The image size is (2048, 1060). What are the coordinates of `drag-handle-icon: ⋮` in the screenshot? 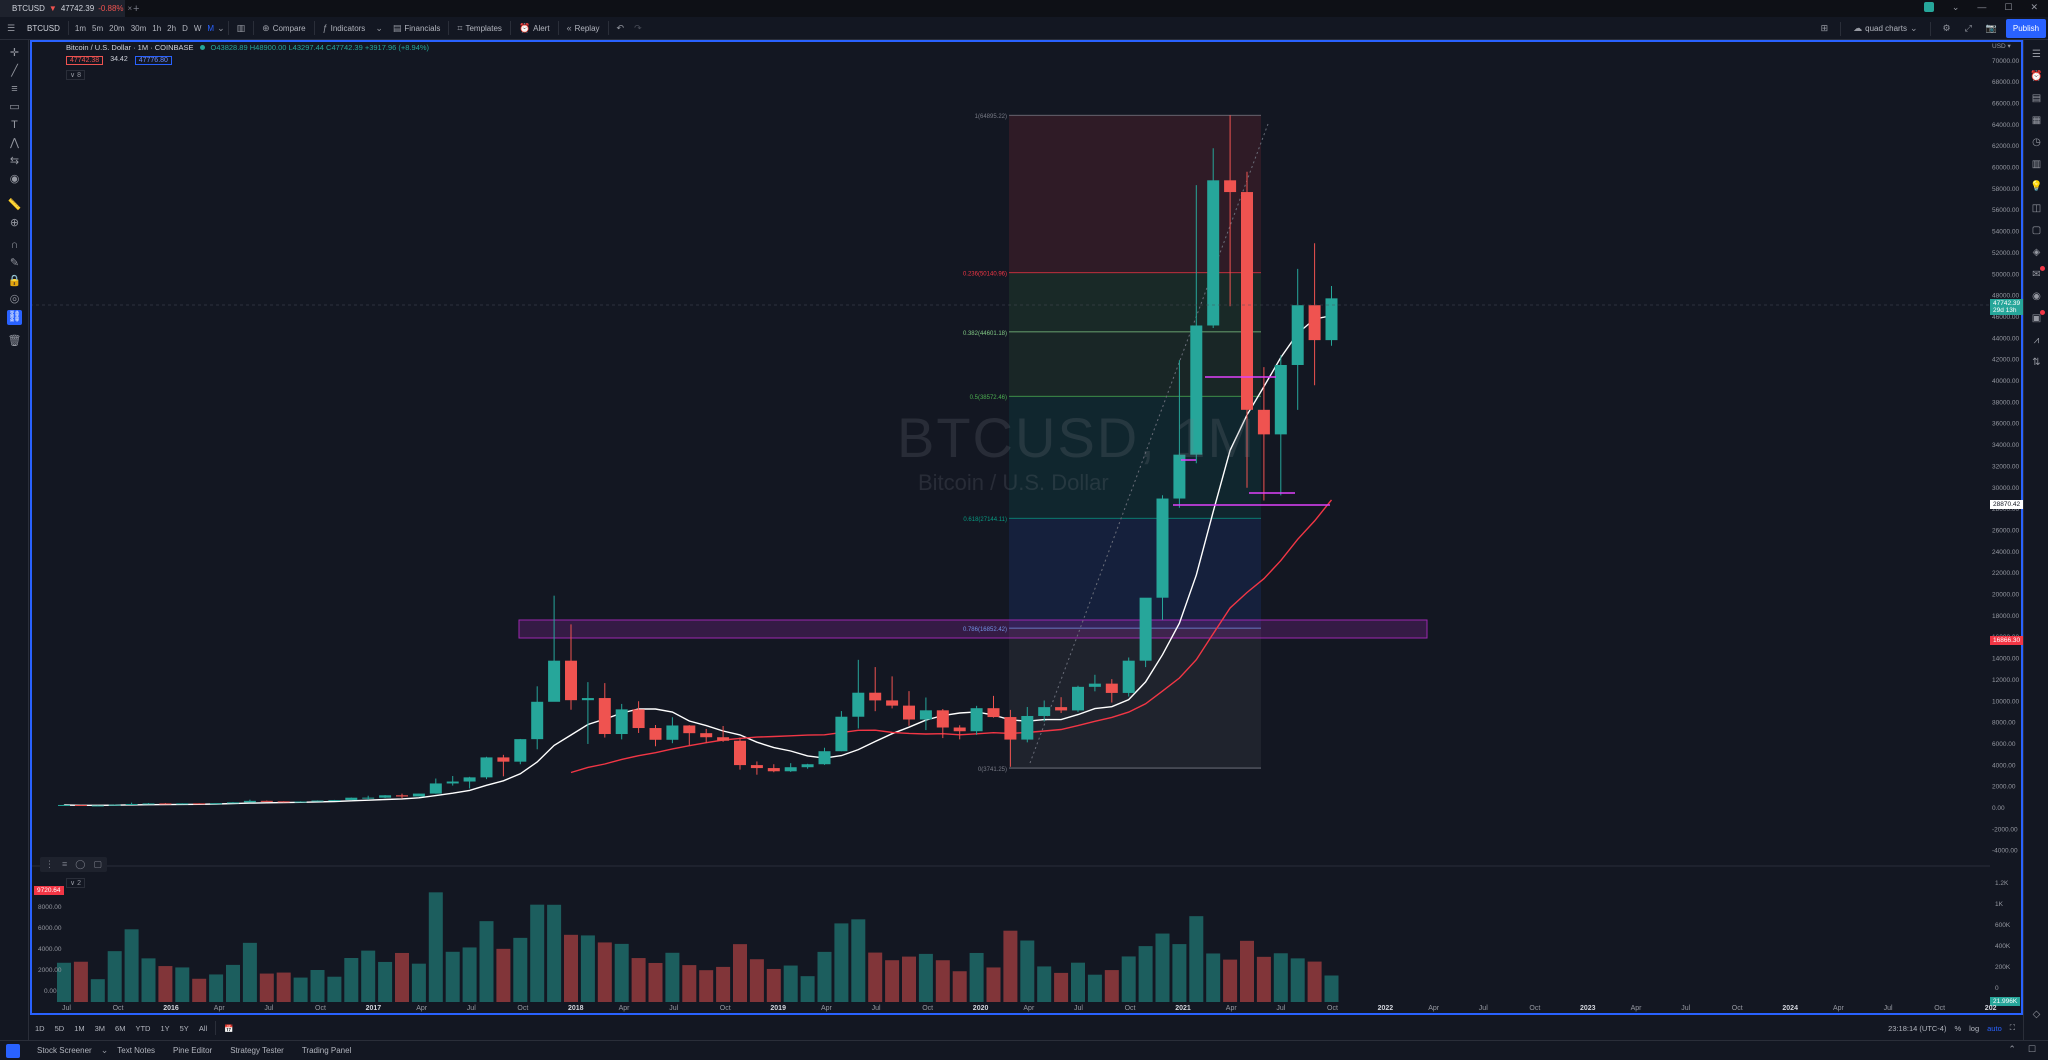 It's located at (49, 864).